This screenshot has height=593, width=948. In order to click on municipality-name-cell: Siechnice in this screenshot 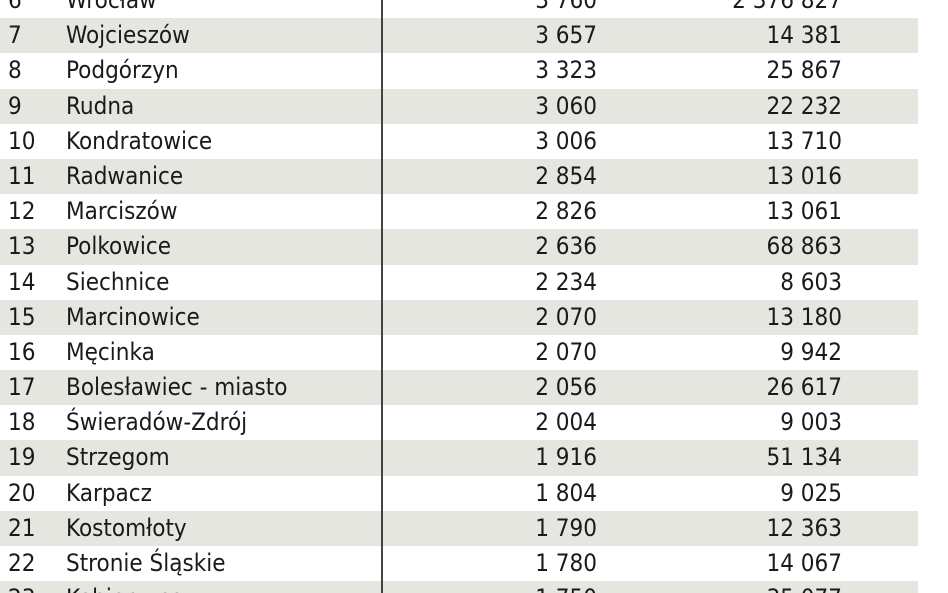, I will do `click(118, 281)`.